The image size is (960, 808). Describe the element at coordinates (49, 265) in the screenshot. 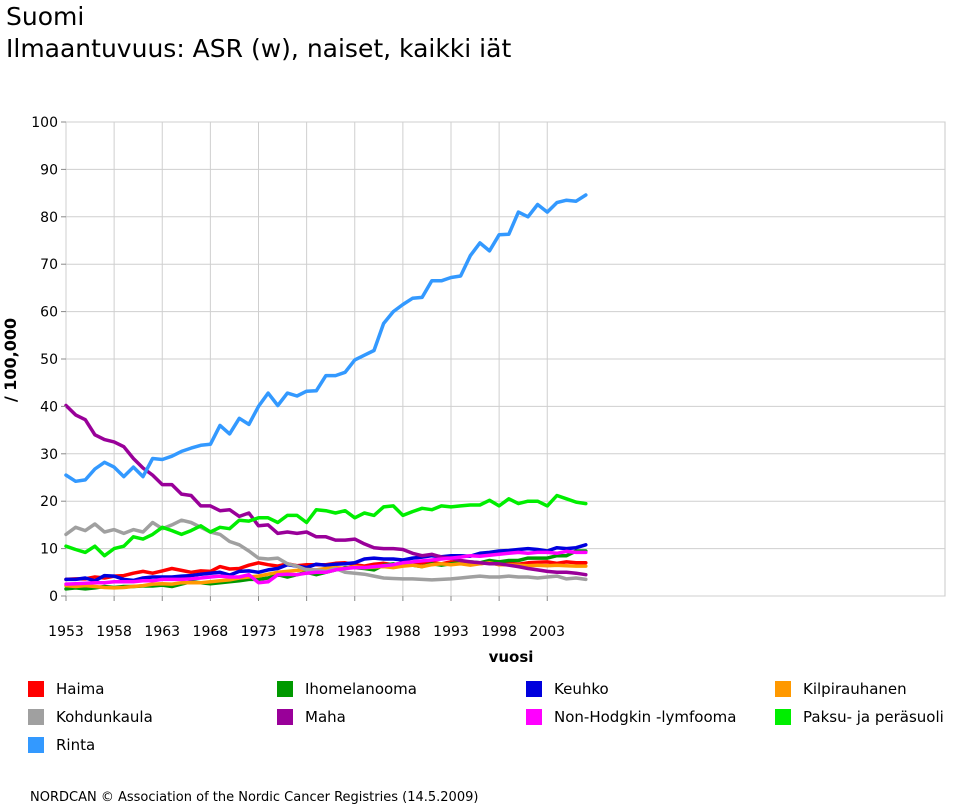

I see `y-tick-label: 70` at that location.